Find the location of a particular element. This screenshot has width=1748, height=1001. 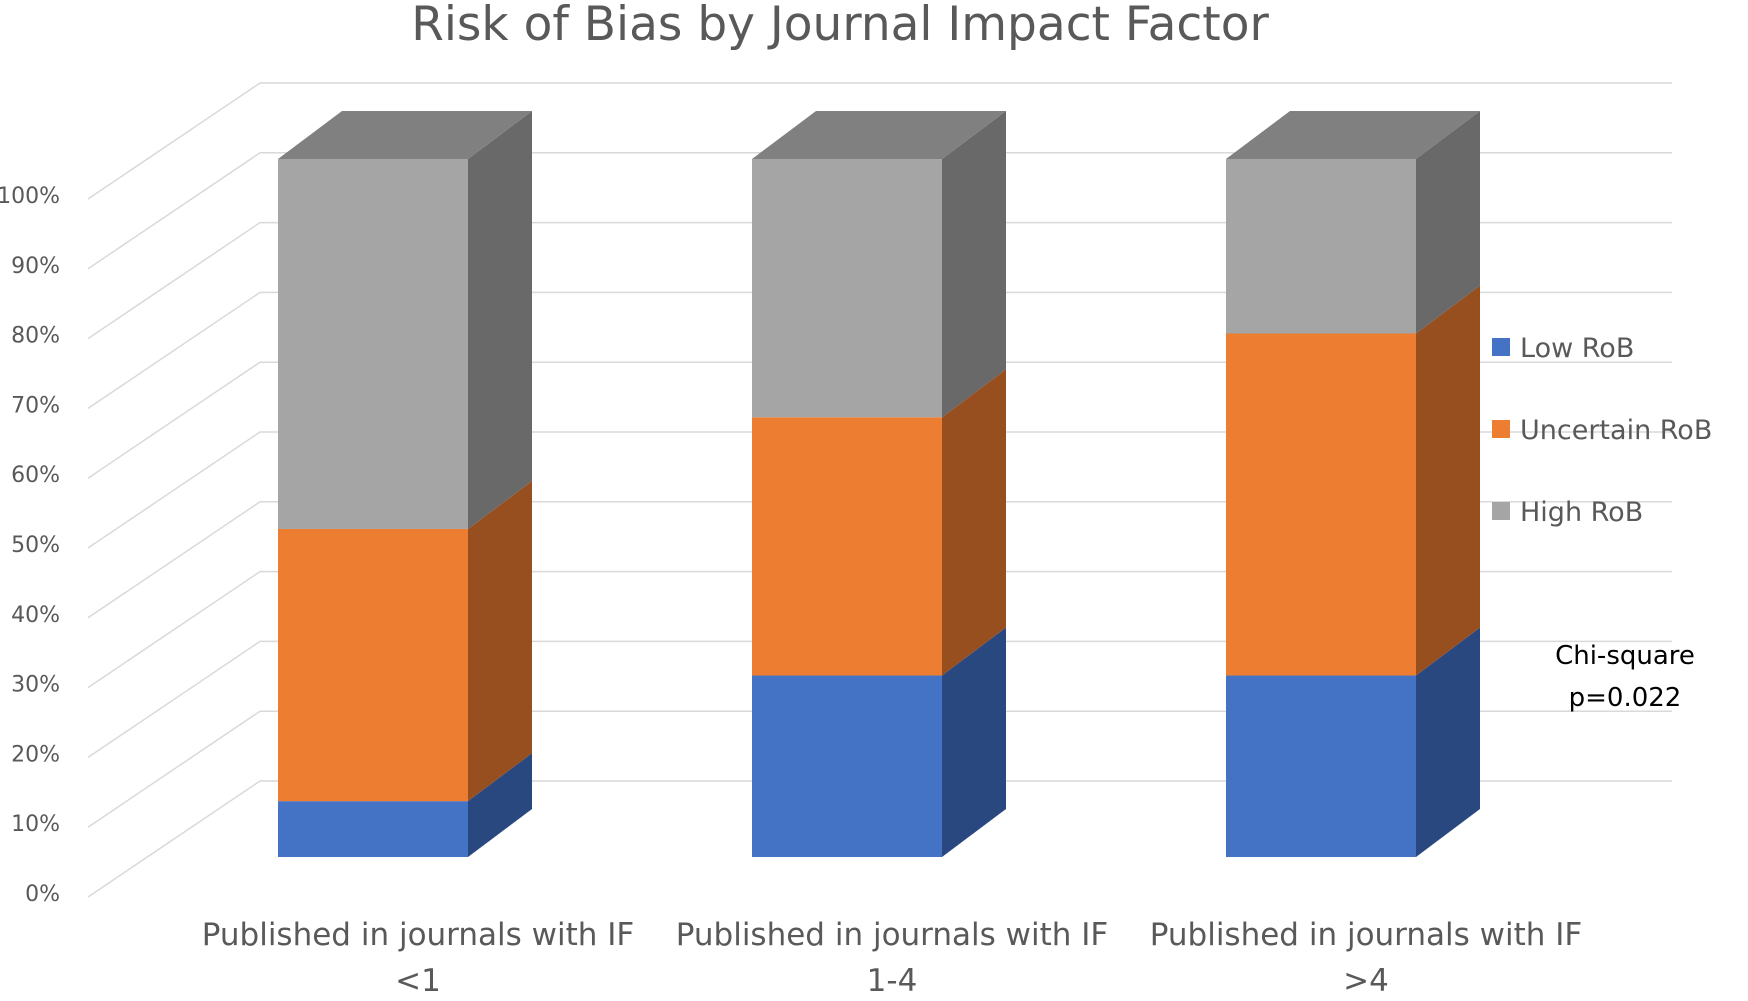

chart-title: Risk of Bias by Journal Impact Factor is located at coordinates (840, 26).